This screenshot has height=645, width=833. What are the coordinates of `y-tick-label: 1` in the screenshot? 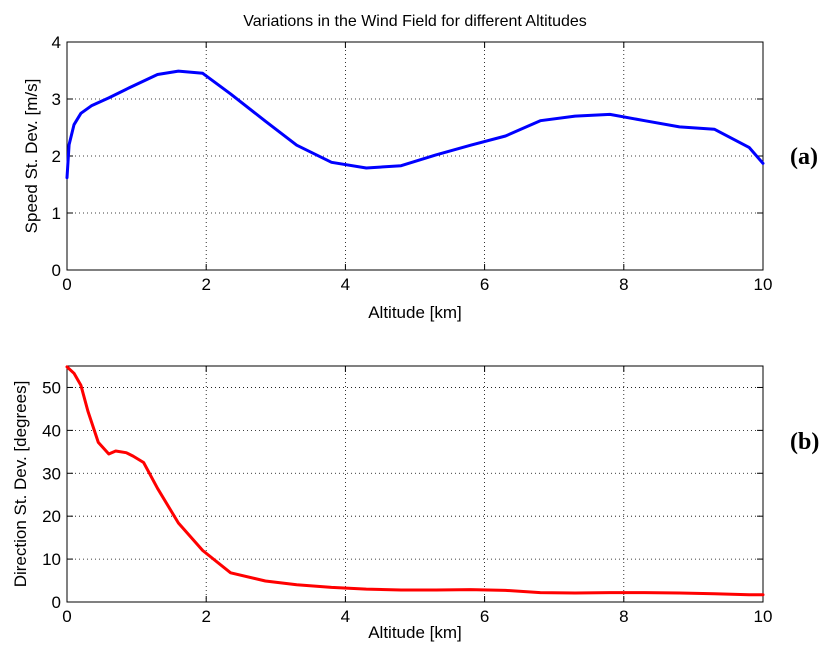 It's located at (56, 213).